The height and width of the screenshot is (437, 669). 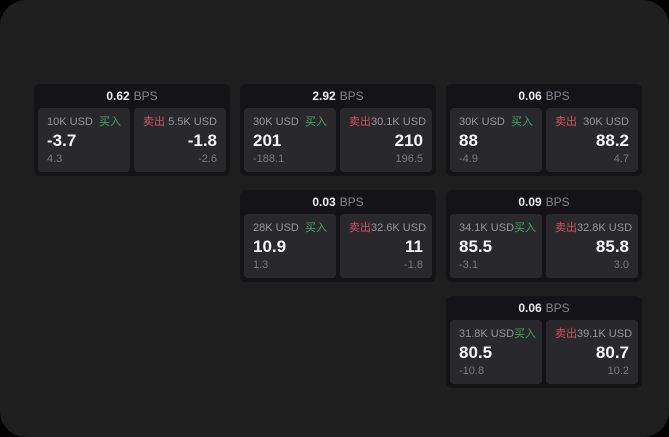 What do you see at coordinates (409, 159) in the screenshot?
I see `sell-delta: 196.5` at bounding box center [409, 159].